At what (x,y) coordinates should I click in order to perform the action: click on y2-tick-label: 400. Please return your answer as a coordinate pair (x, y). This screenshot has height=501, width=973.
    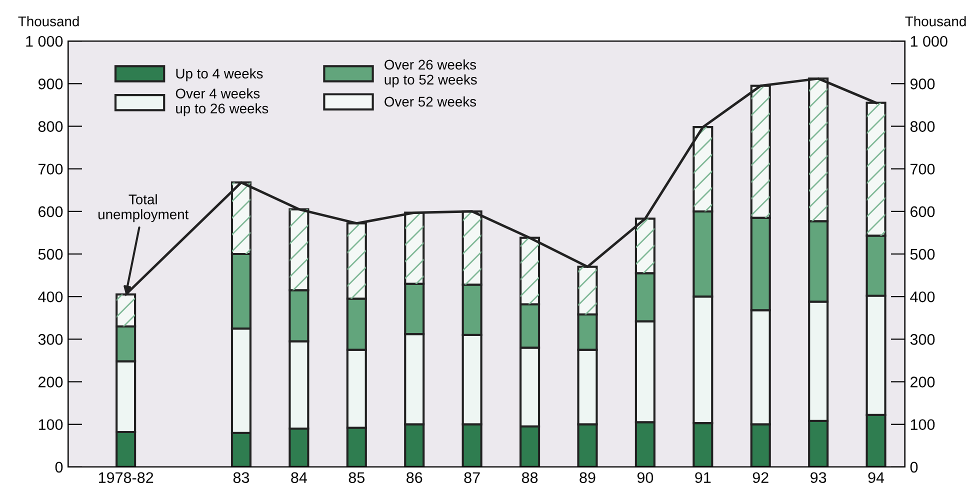
    Looking at the image, I should click on (922, 296).